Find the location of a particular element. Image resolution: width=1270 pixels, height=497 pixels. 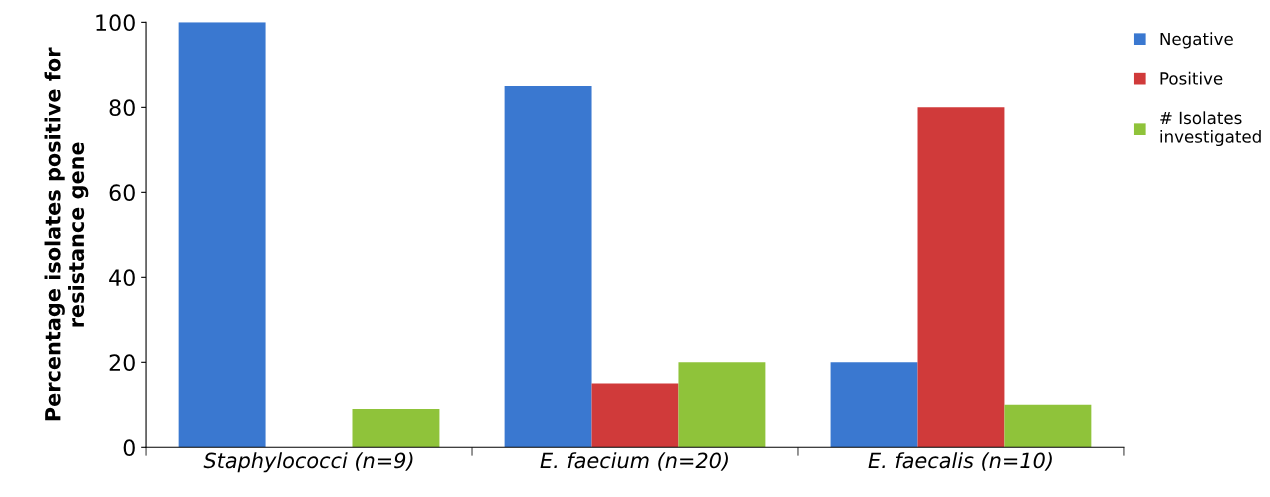

y-tick-label: 20 is located at coordinates (122, 363).